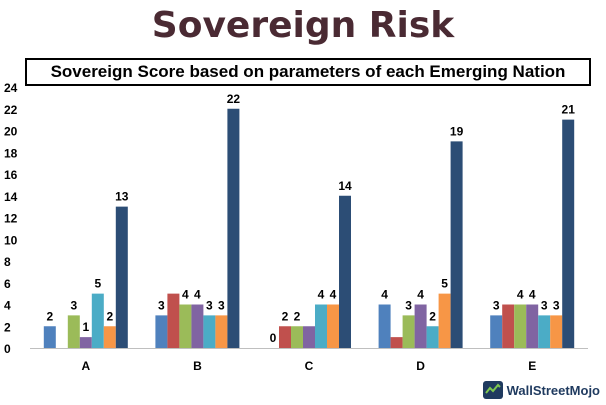  I want to click on data-label: 0, so click(273, 338).